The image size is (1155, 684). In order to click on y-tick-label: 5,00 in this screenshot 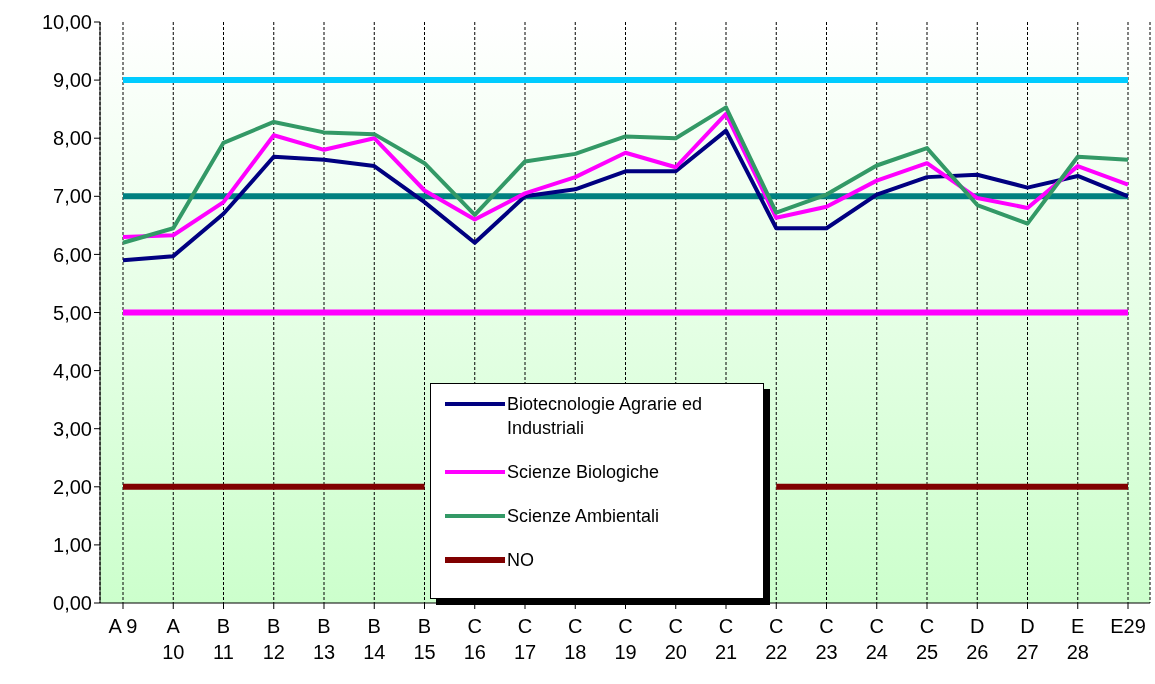, I will do `click(72, 312)`.